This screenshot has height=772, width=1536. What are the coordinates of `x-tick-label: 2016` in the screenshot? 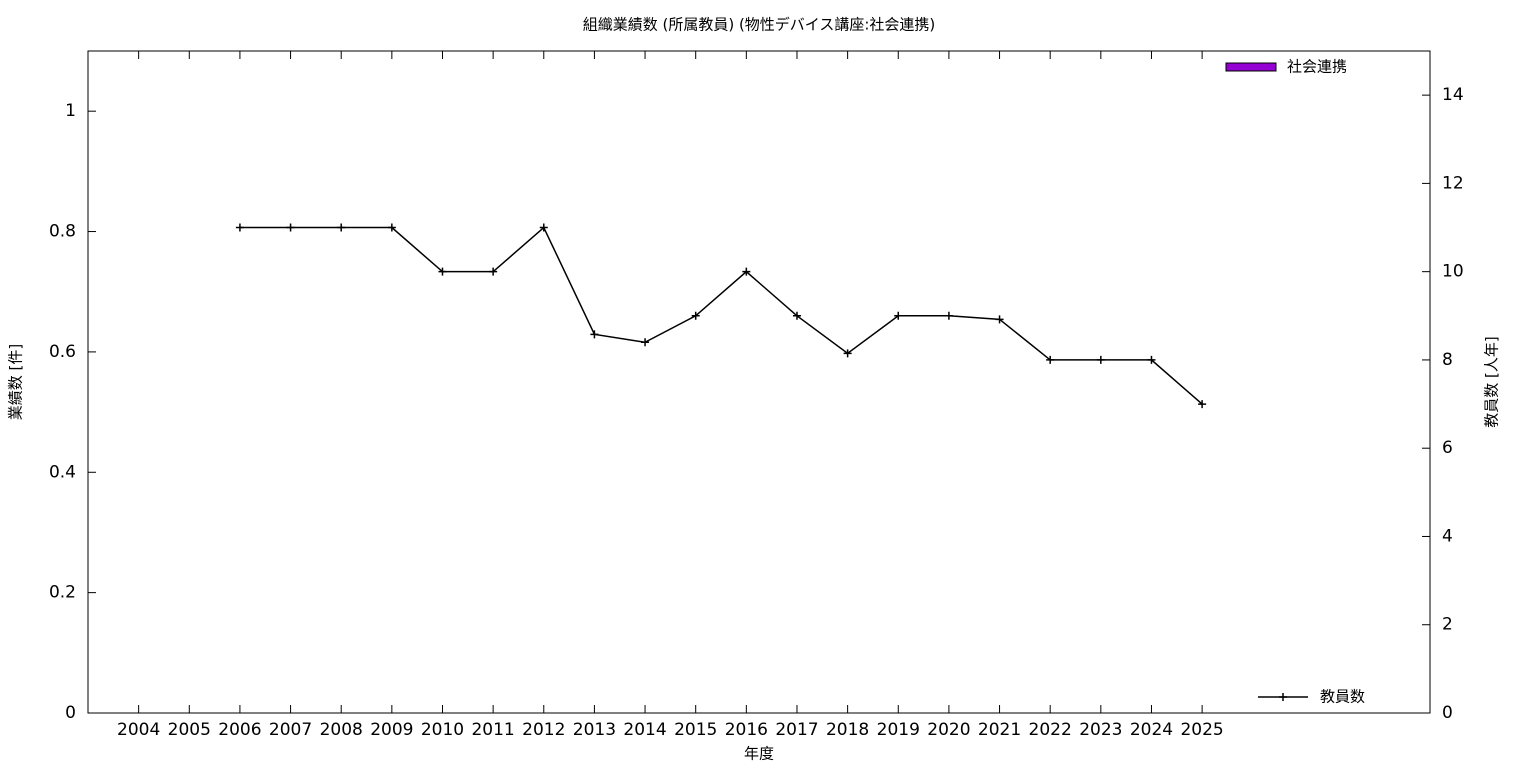 It's located at (746, 730).